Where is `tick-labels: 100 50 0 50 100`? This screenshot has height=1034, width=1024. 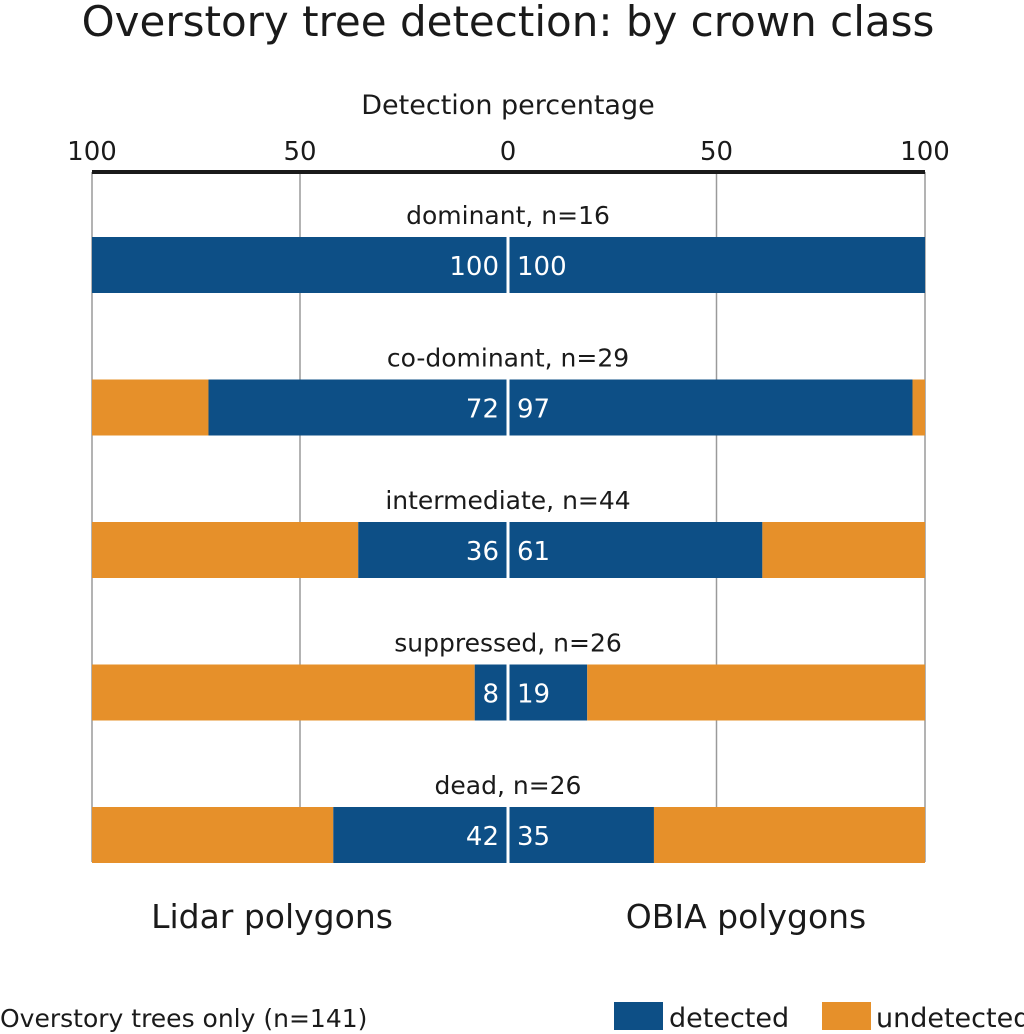 tick-labels: 100 50 0 50 100 is located at coordinates (508, 152).